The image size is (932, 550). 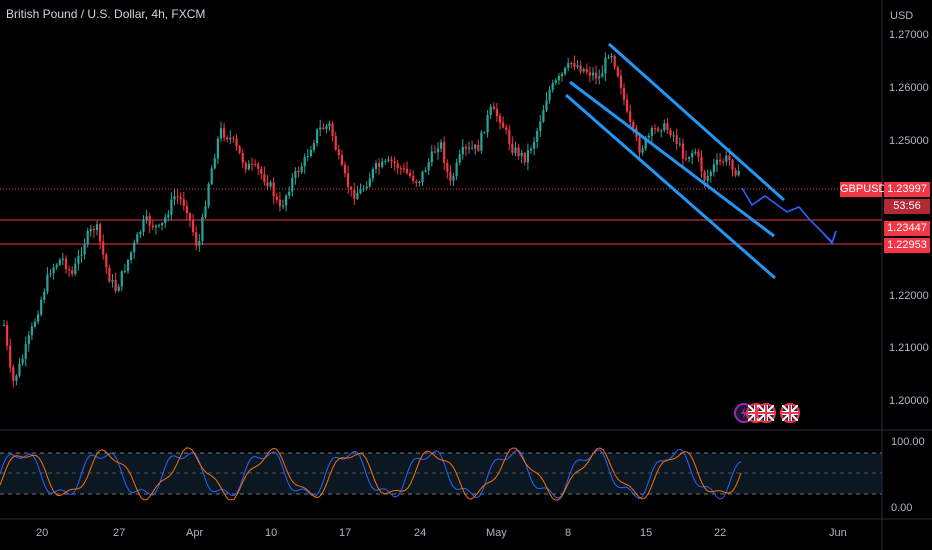 I want to click on time-tick: Apr, so click(x=195, y=533).